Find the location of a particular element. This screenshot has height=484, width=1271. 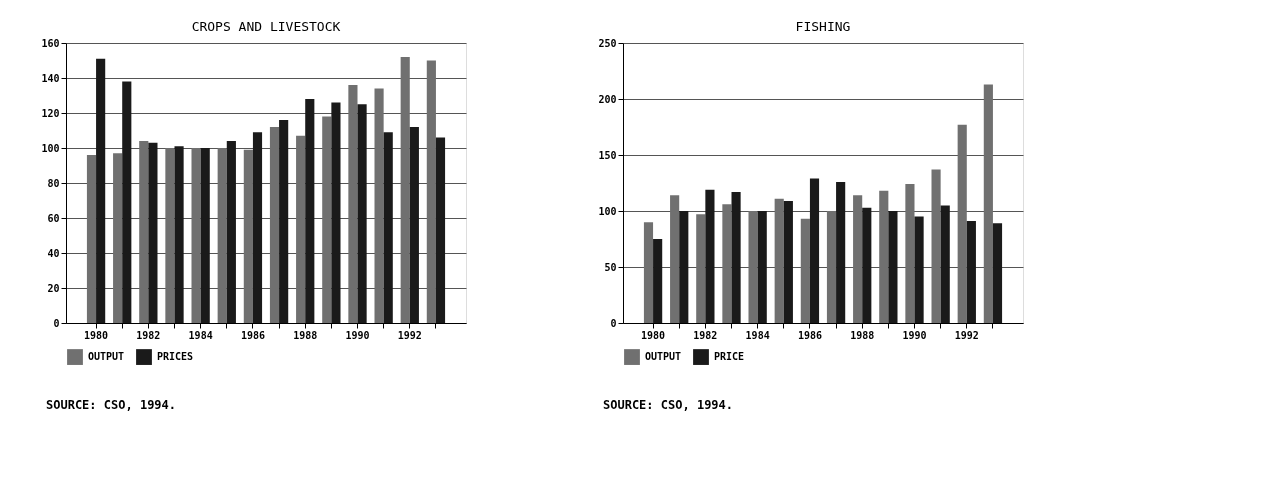

y-tick-label: 250 is located at coordinates (607, 43).